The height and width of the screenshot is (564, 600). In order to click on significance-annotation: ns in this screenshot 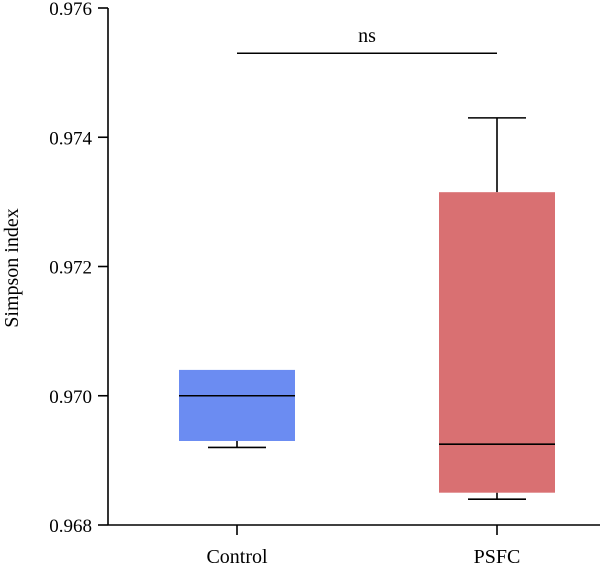, I will do `click(367, 40)`.